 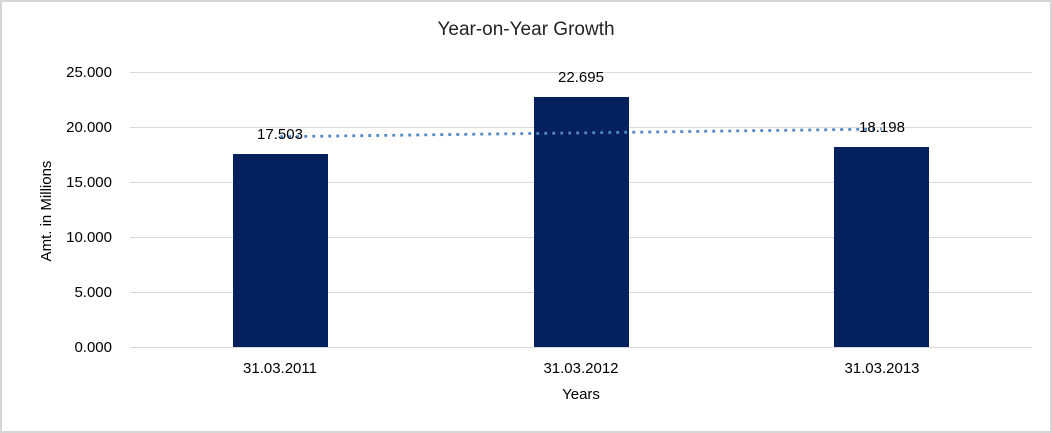 I want to click on x-tick-label: 31.03.2012, so click(x=581, y=368).